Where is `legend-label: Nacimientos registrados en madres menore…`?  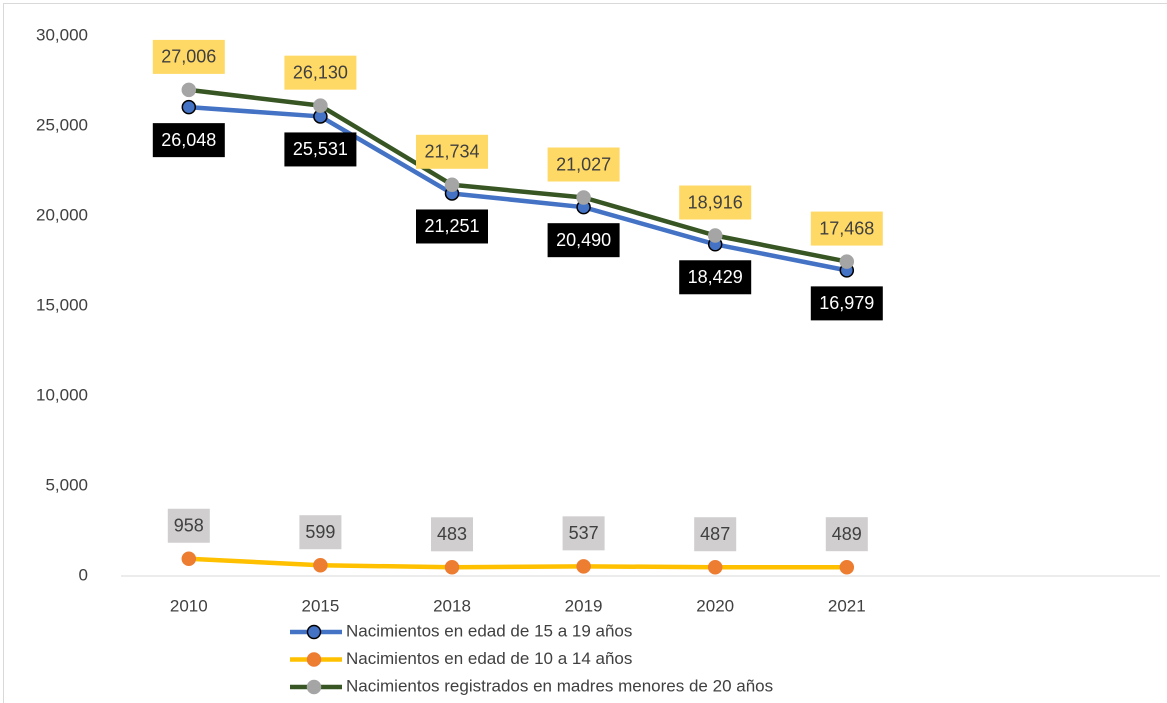 legend-label: Nacimientos registrados en madres menore… is located at coordinates (559, 685).